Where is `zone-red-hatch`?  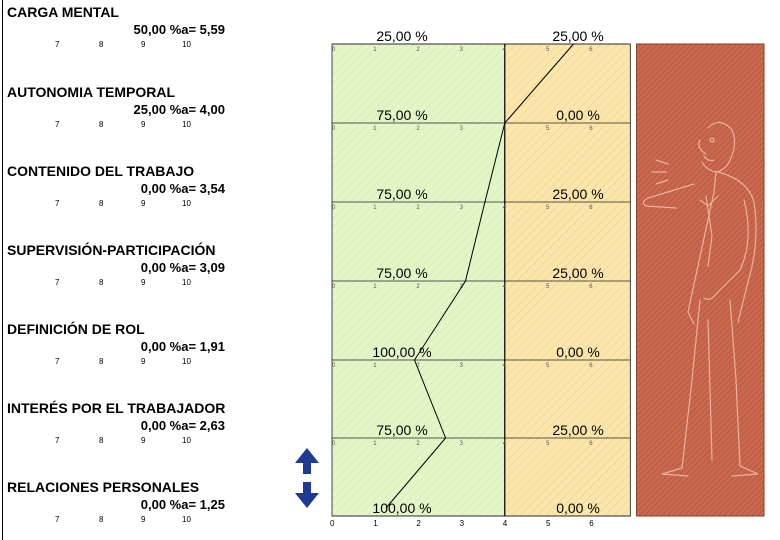 zone-red-hatch is located at coordinates (700, 280).